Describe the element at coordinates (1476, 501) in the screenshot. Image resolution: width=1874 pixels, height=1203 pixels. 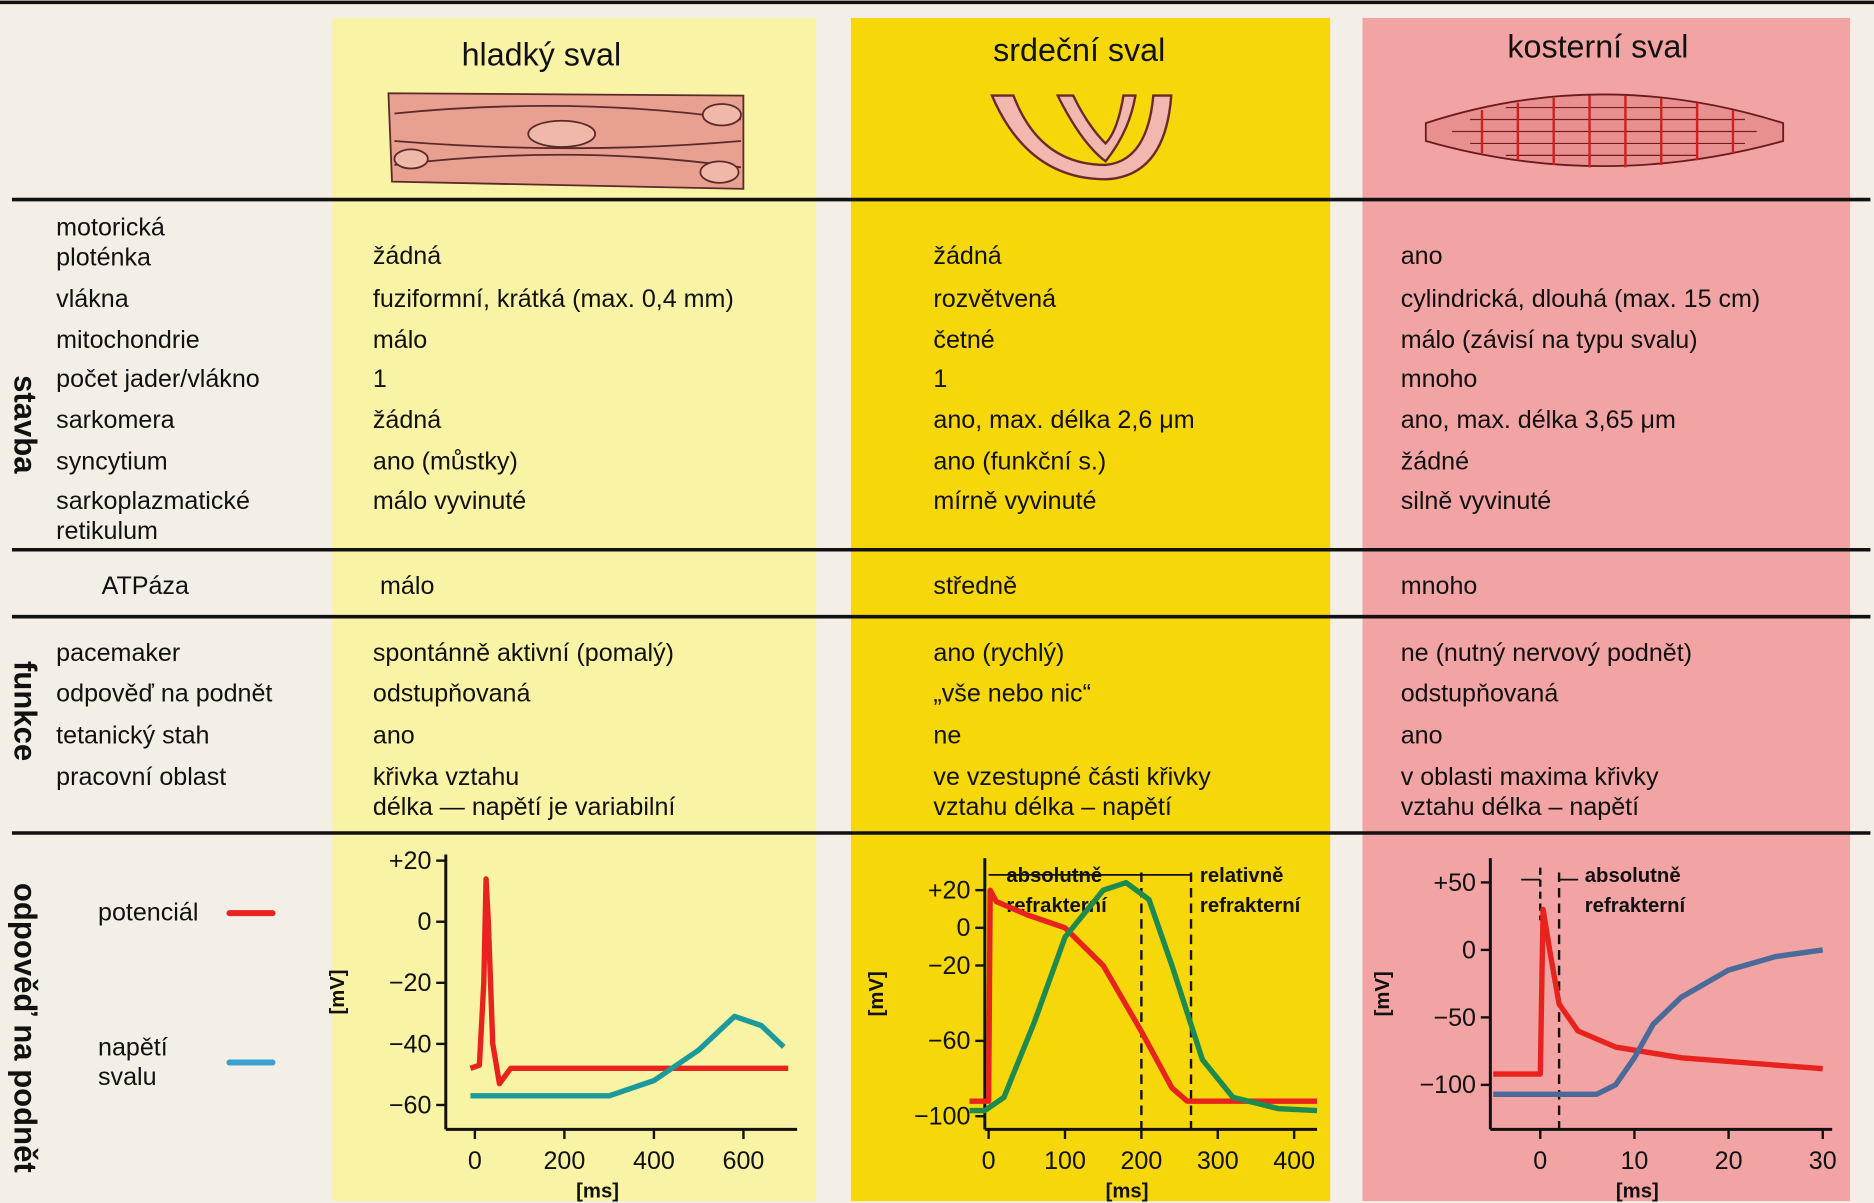
I see `cell: silně vyvinuté` at that location.